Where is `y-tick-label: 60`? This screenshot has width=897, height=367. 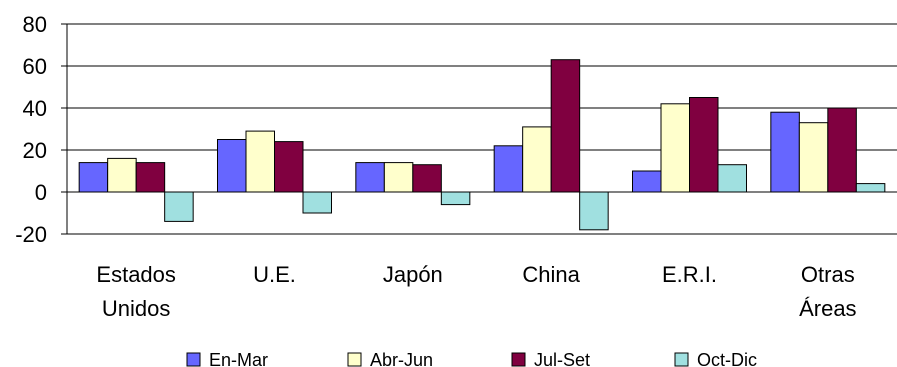 y-tick-label: 60 is located at coordinates (35, 66).